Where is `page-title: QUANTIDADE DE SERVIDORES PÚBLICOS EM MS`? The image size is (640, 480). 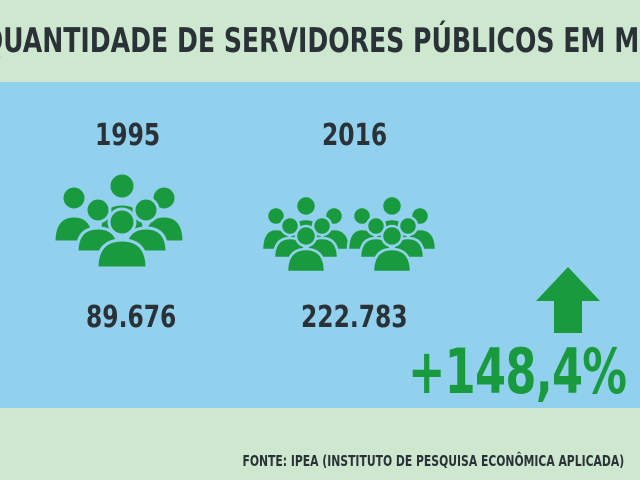
page-title: QUANTIDADE DE SERVIDORES PÚBLICOS EM MS is located at coordinates (320, 41).